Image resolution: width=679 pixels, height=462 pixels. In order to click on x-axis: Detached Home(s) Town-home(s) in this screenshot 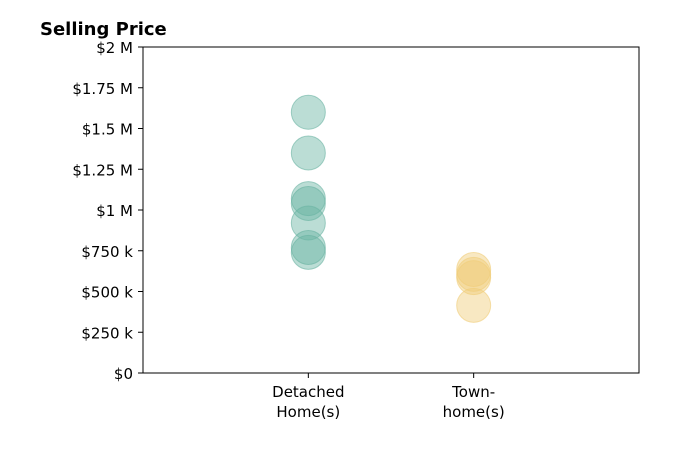, I will do `click(388, 397)`.